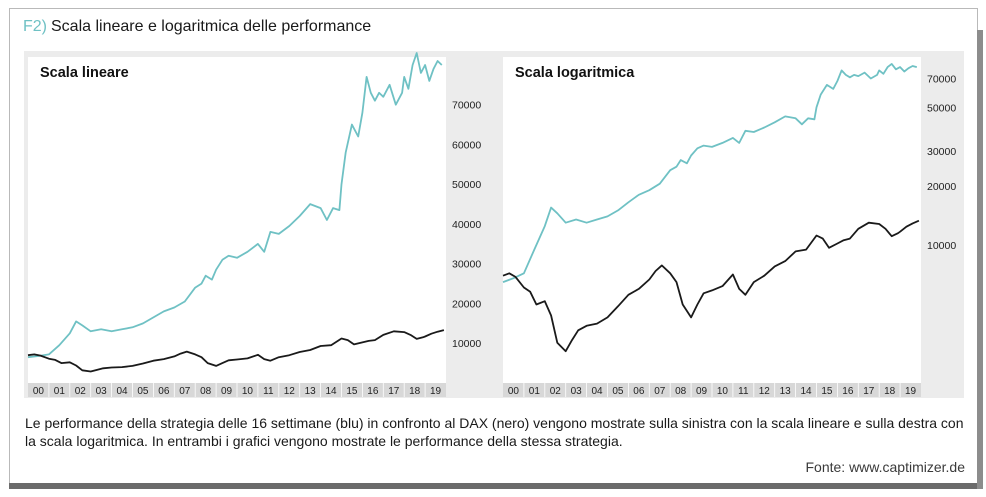 Image resolution: width=986 pixels, height=497 pixels. What do you see at coordinates (143, 391) in the screenshot?
I see `linear-x-tick-label: 05` at bounding box center [143, 391].